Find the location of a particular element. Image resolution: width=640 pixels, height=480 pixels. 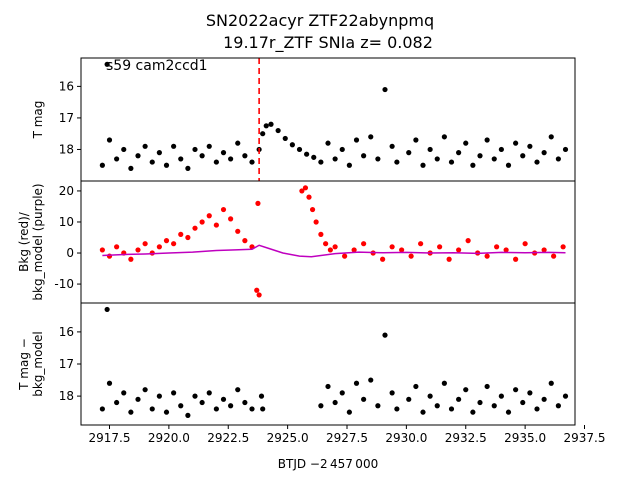

model-line is located at coordinates (334, 251).